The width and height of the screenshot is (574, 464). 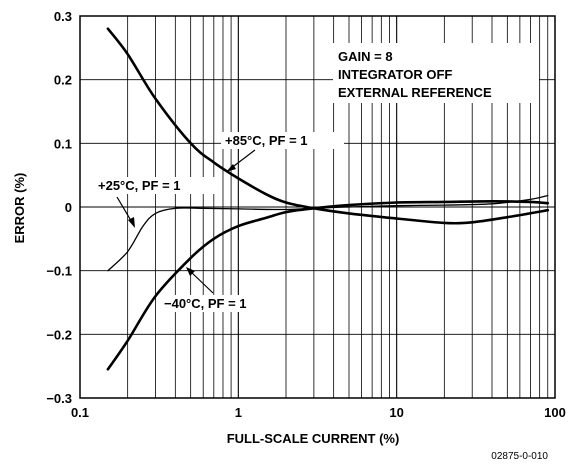 I want to click on conditions-line: GAIN = 8, so click(x=365, y=56).